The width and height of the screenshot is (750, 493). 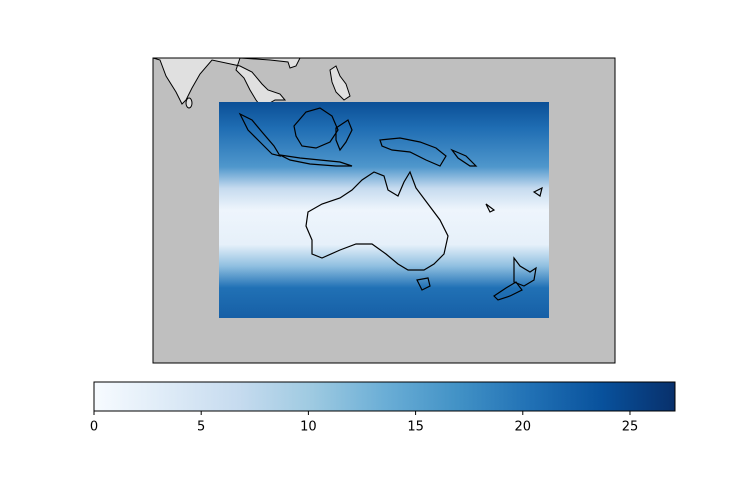 I want to click on colorbar-gradient, so click(x=384, y=396).